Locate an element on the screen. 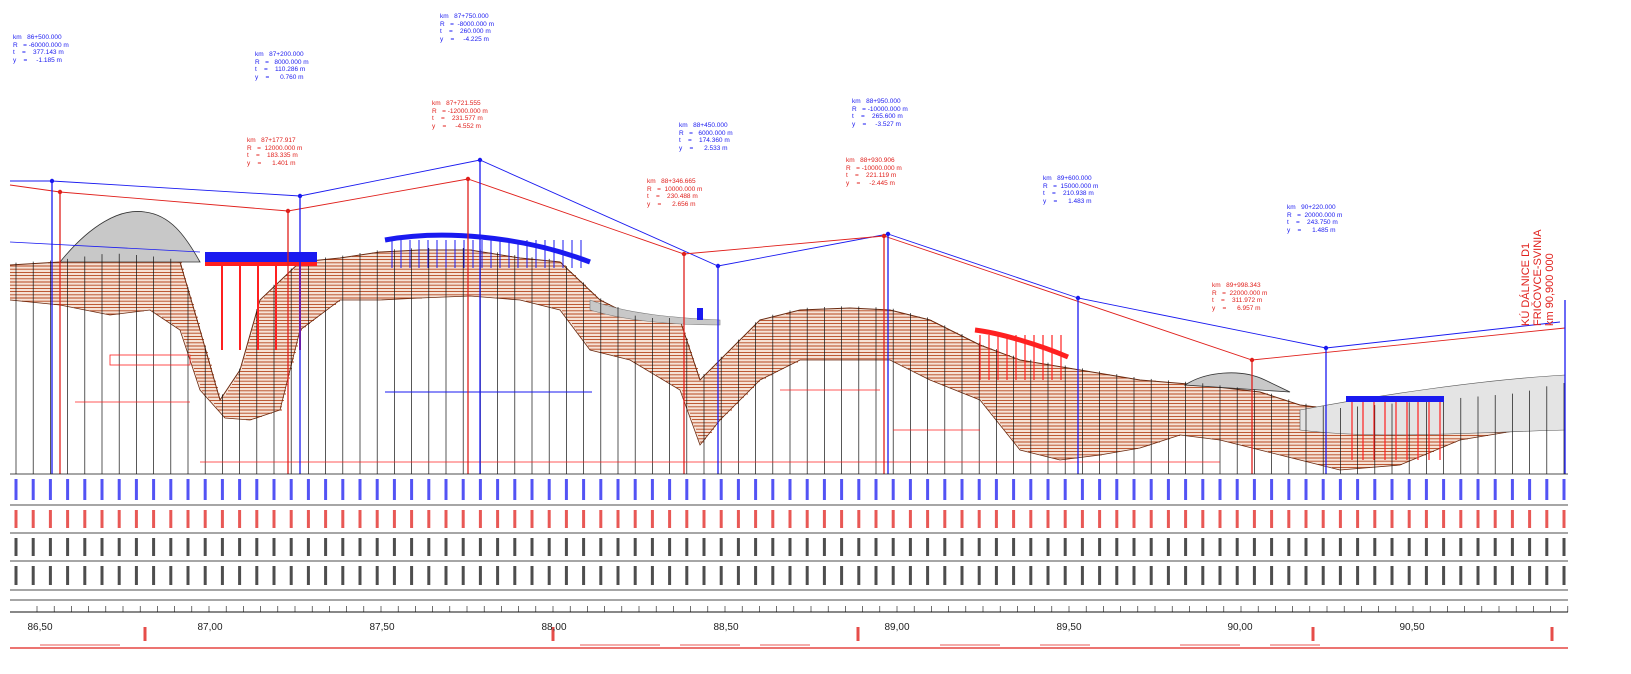 The image size is (1631, 674). annotation-row: y = -4.225 m is located at coordinates (464, 39).